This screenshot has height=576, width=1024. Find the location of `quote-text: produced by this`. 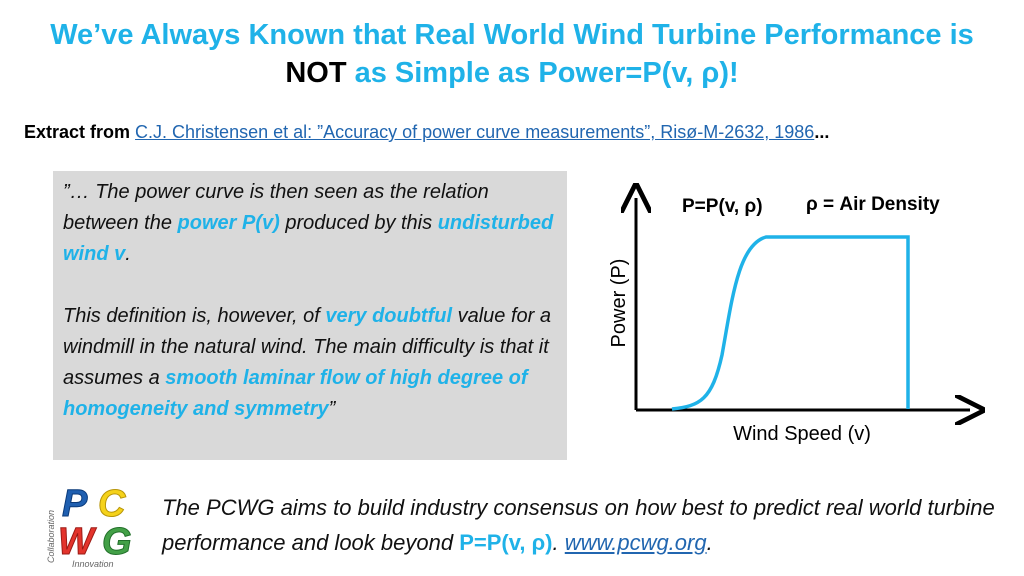

quote-text: produced by this is located at coordinates (359, 223).